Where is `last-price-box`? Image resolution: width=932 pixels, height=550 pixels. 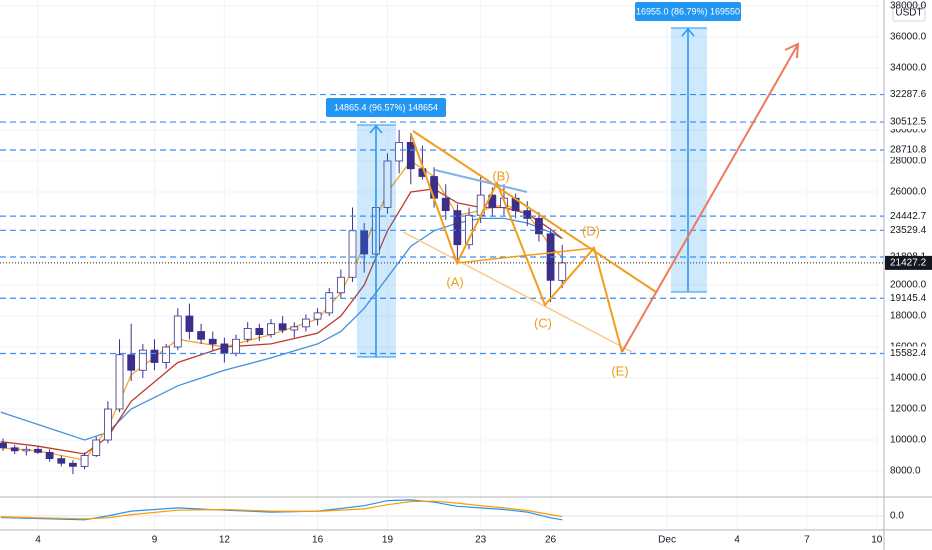 last-price-box is located at coordinates (908, 262).